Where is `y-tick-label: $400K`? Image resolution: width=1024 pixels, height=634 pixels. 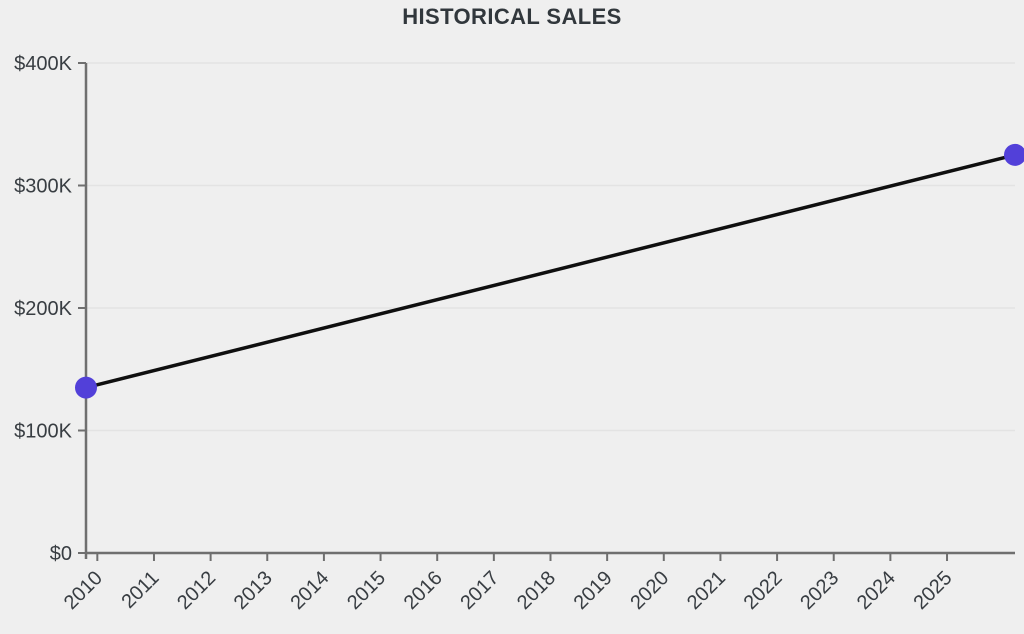
y-tick-label: $400K is located at coordinates (43, 64).